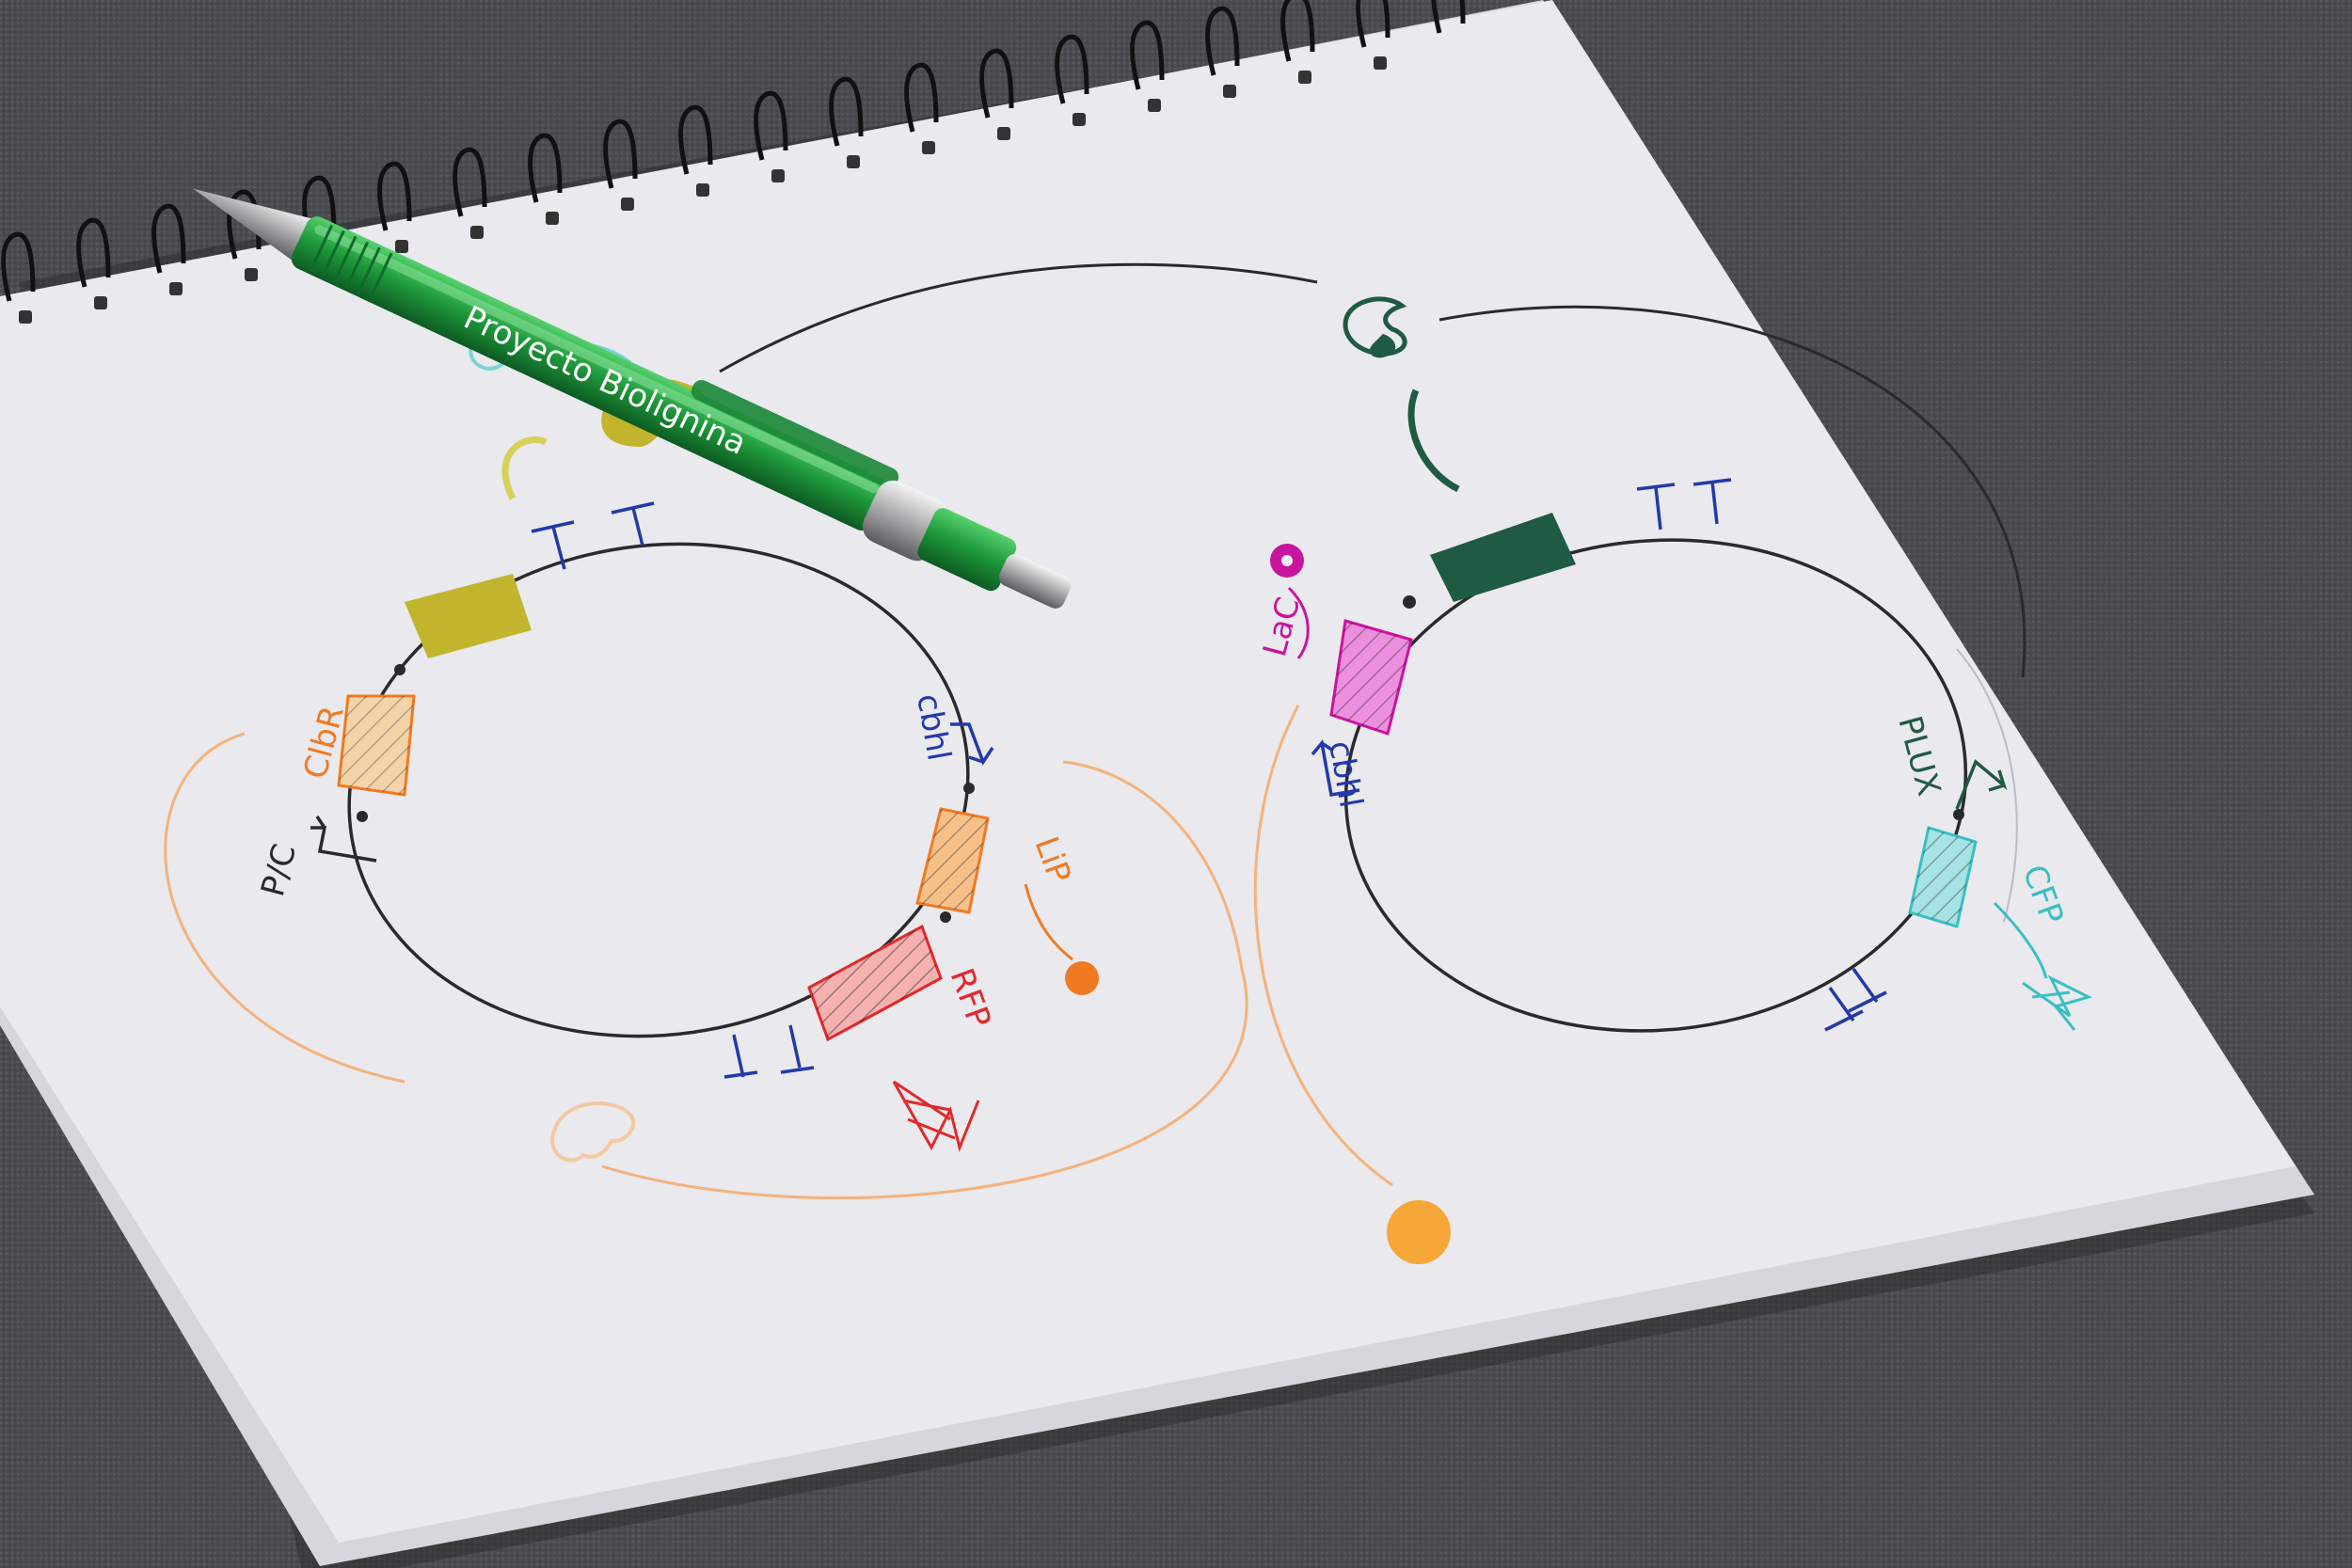 The image size is (2352, 1568). I want to click on beige-protein-shape, so click(593, 1132).